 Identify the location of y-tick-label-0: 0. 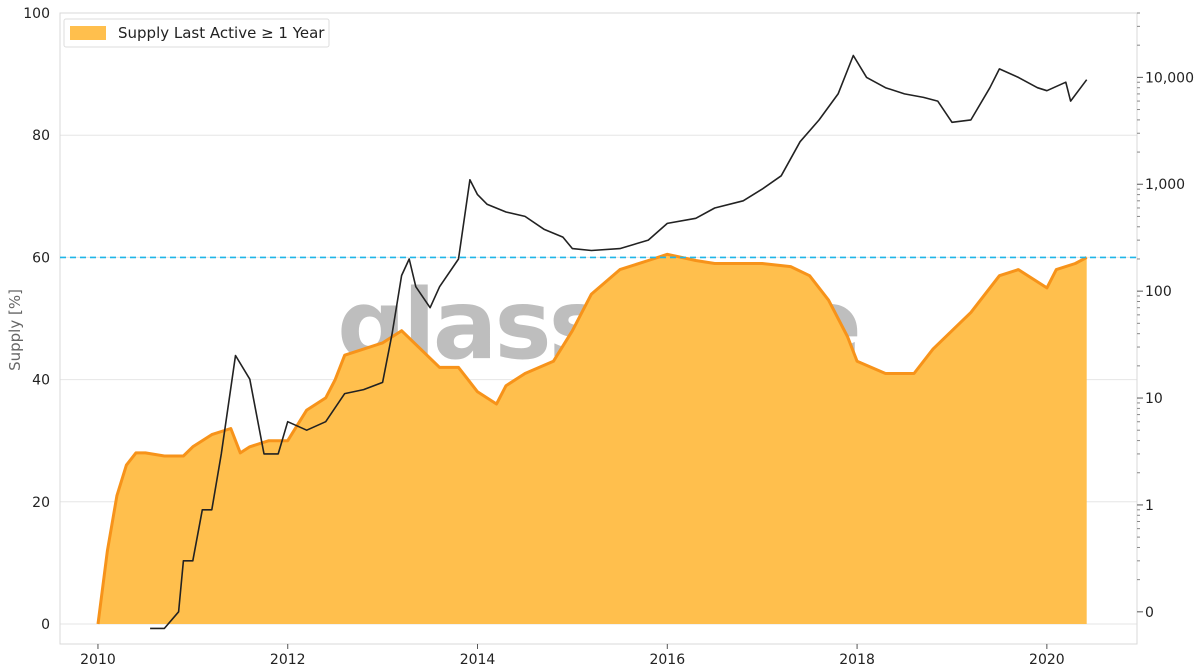
(45, 625).